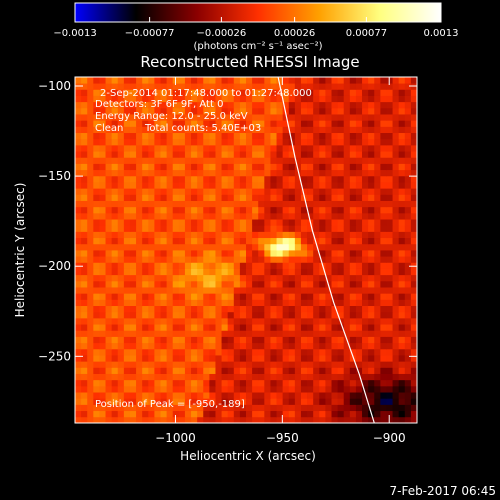 The image size is (500, 500). Describe the element at coordinates (389, 438) in the screenshot. I see `x-tick-label: −900` at that location.